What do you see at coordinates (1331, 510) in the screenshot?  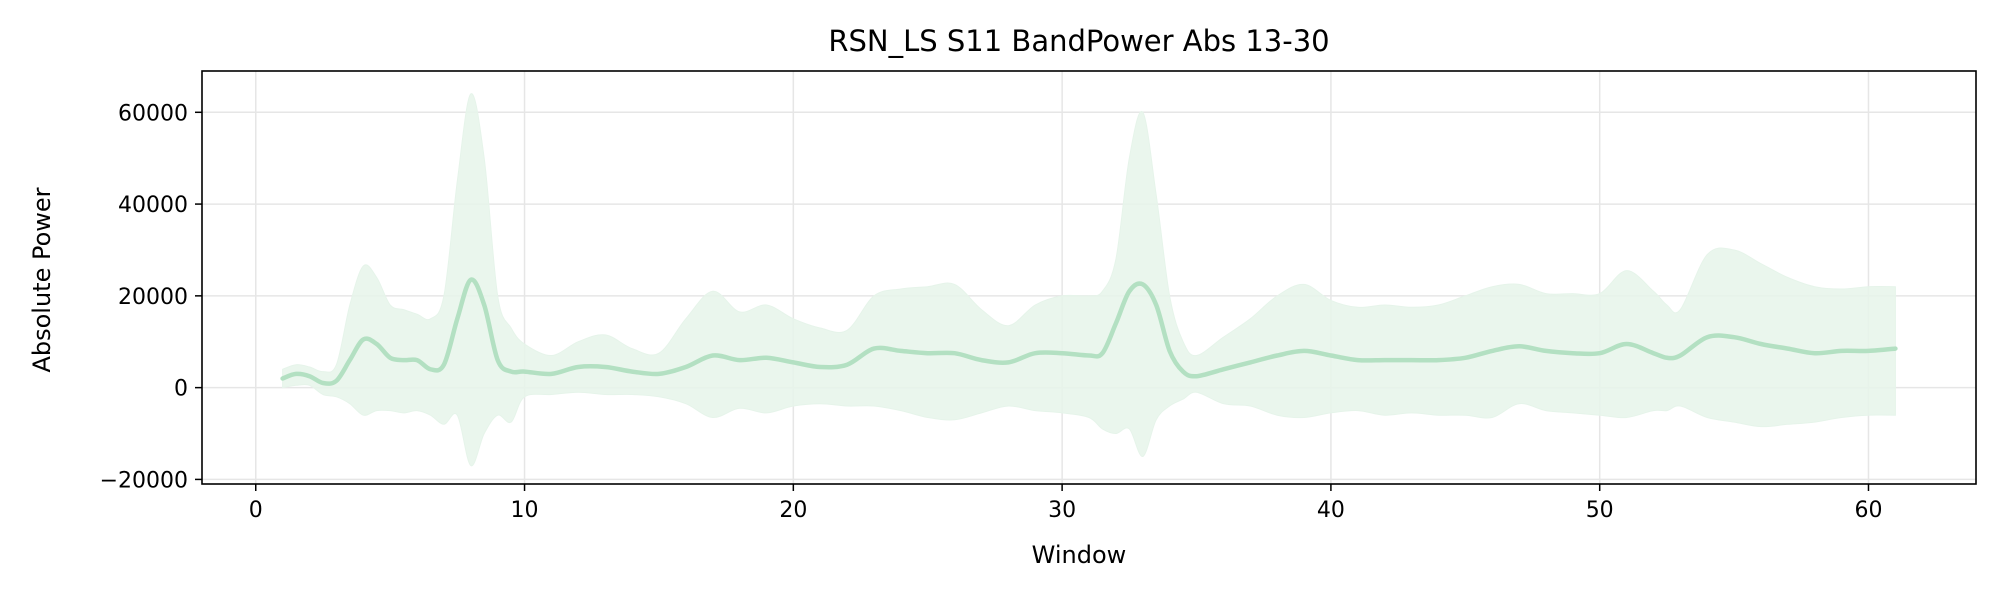 I see `x-tick-label: 40` at bounding box center [1331, 510].